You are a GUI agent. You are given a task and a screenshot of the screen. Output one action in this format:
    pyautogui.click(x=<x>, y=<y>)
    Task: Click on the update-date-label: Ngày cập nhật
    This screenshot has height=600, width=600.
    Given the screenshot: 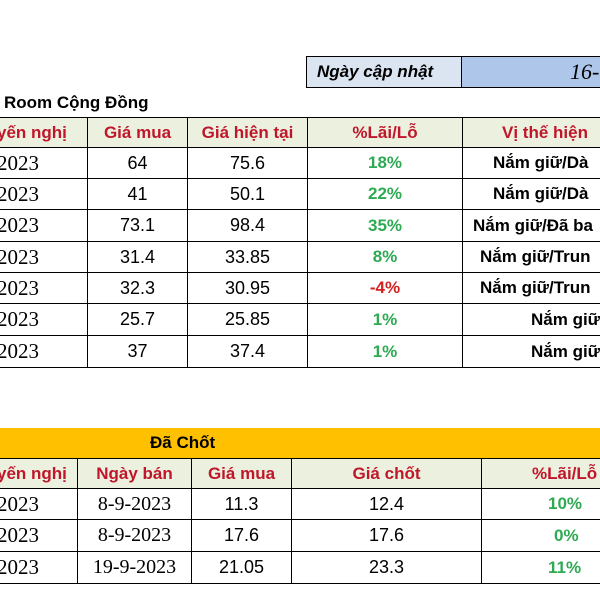 What is the action you would take?
    pyautogui.click(x=384, y=72)
    